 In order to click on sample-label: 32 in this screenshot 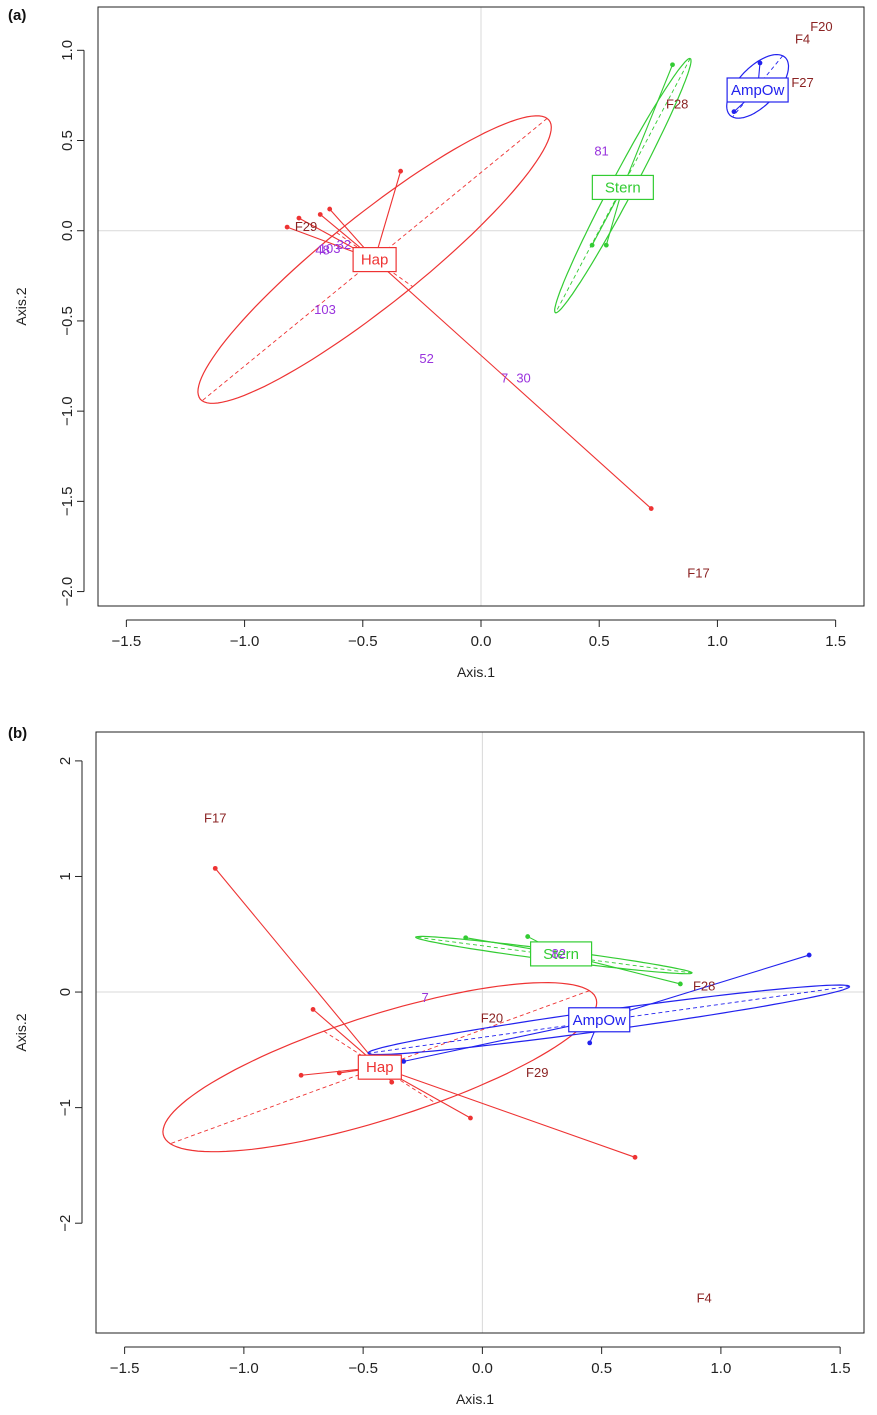, I will do `click(344, 244)`.